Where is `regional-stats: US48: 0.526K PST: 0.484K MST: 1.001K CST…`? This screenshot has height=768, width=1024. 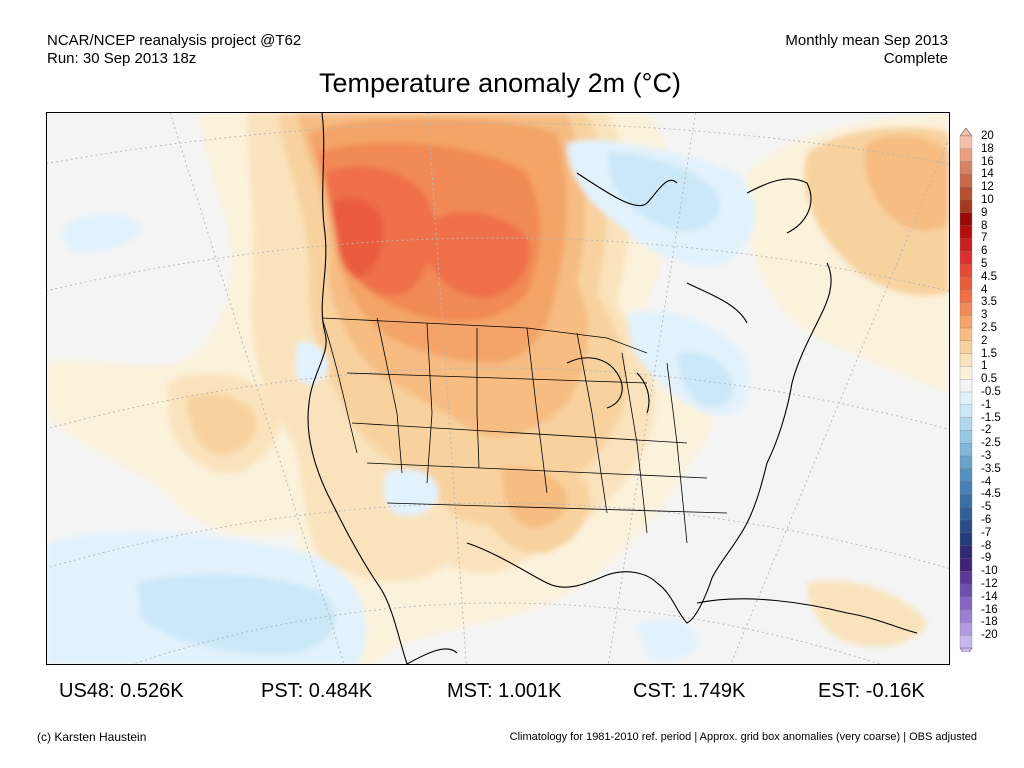 regional-stats: US48: 0.526K PST: 0.484K MST: 1.001K CST… is located at coordinates (512, 693).